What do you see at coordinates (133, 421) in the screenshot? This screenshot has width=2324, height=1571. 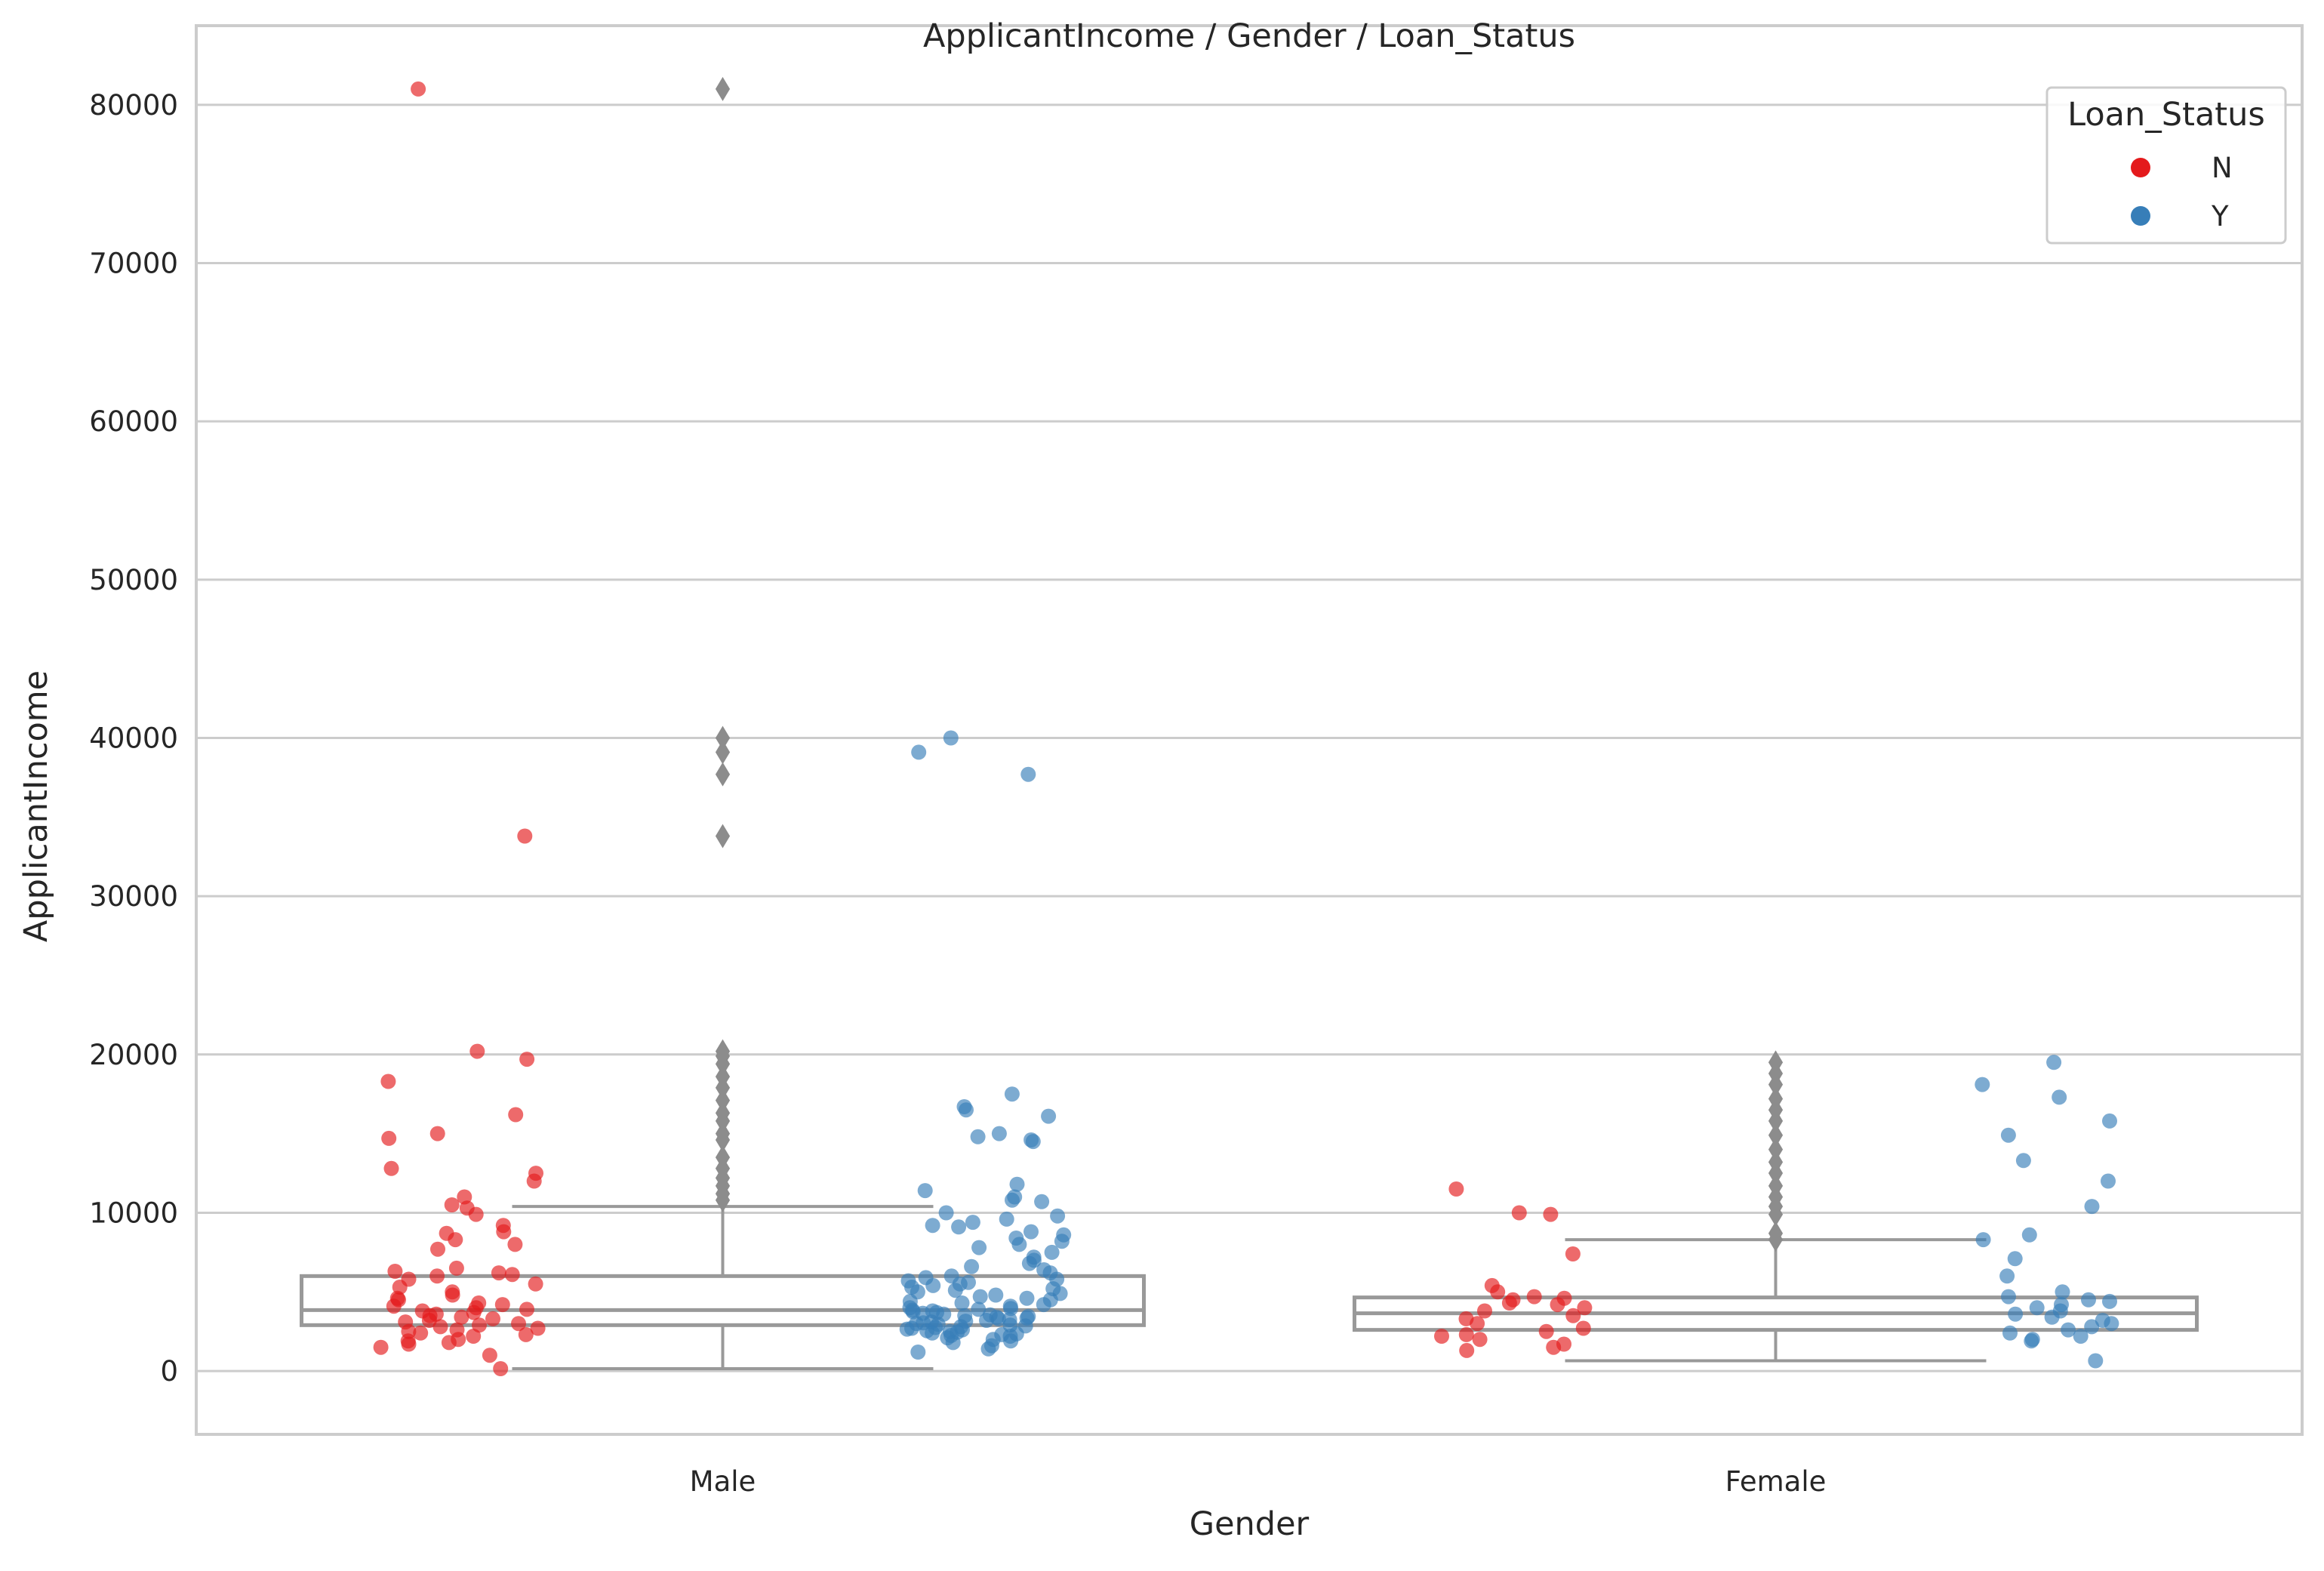 I see `y-tick-label: 60000` at bounding box center [133, 421].